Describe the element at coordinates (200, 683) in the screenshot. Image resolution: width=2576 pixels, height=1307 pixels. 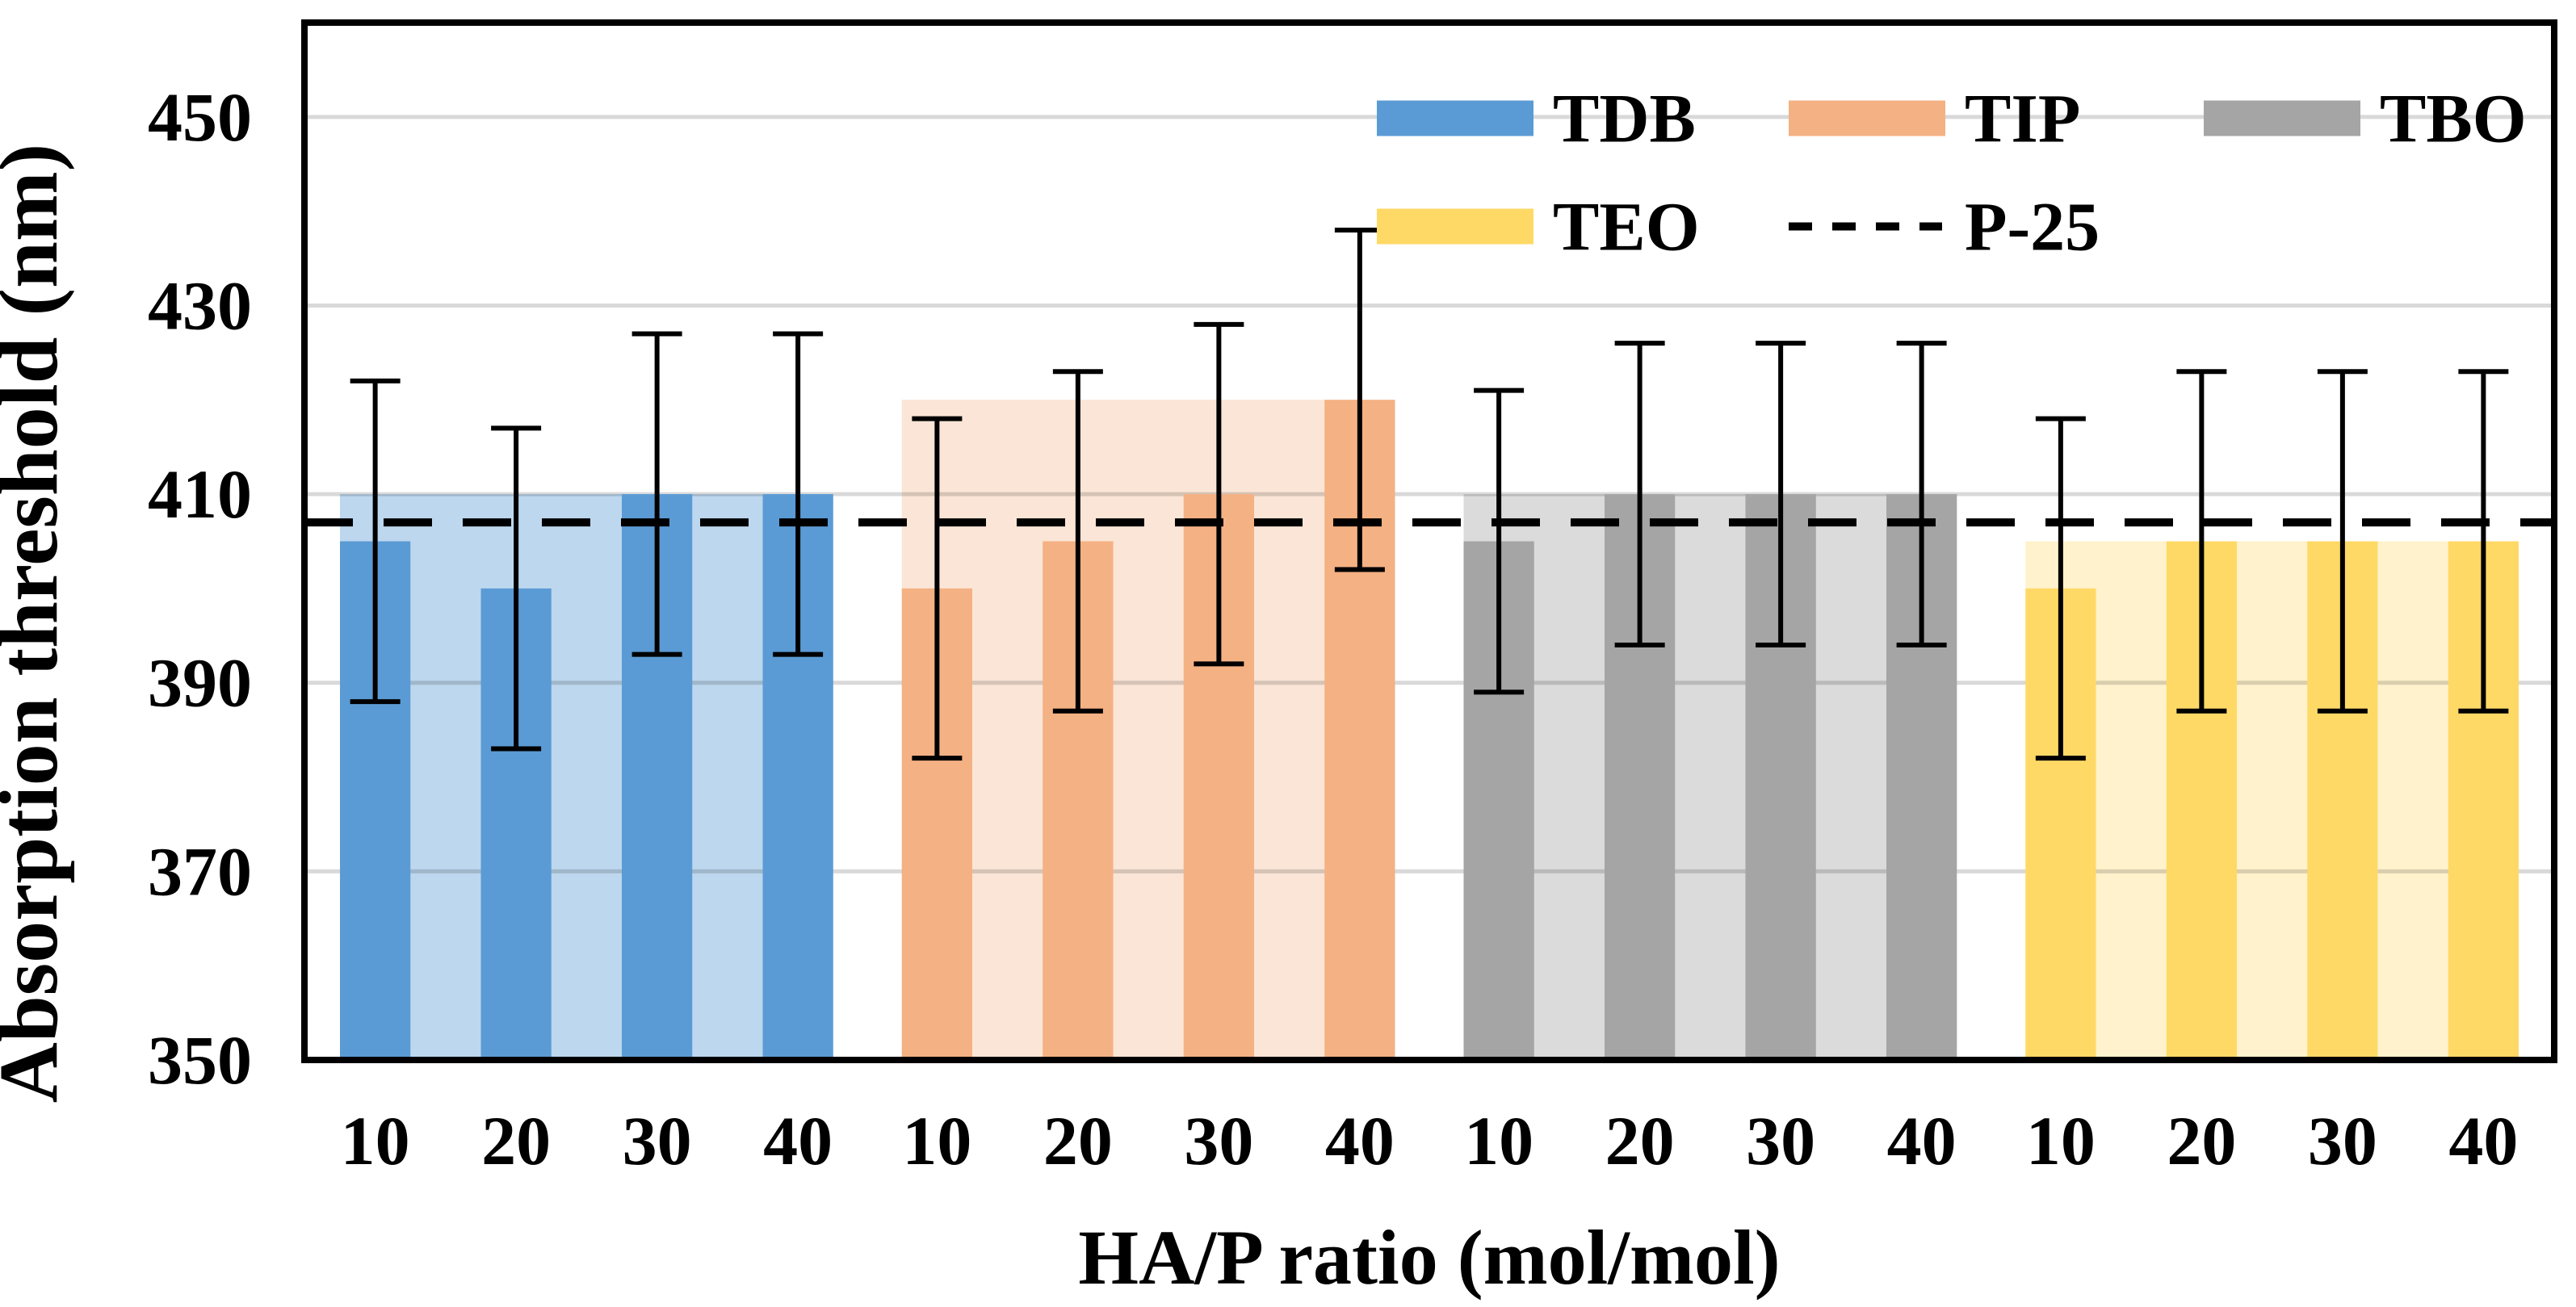
I see `y-tick-label-390: 390` at that location.